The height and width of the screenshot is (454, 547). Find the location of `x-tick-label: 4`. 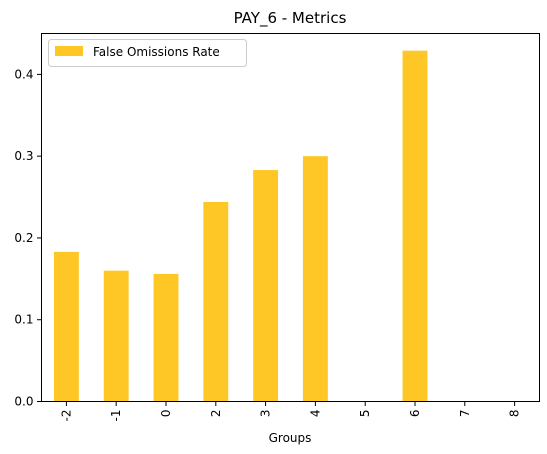

x-tick-label: 4 is located at coordinates (315, 414).